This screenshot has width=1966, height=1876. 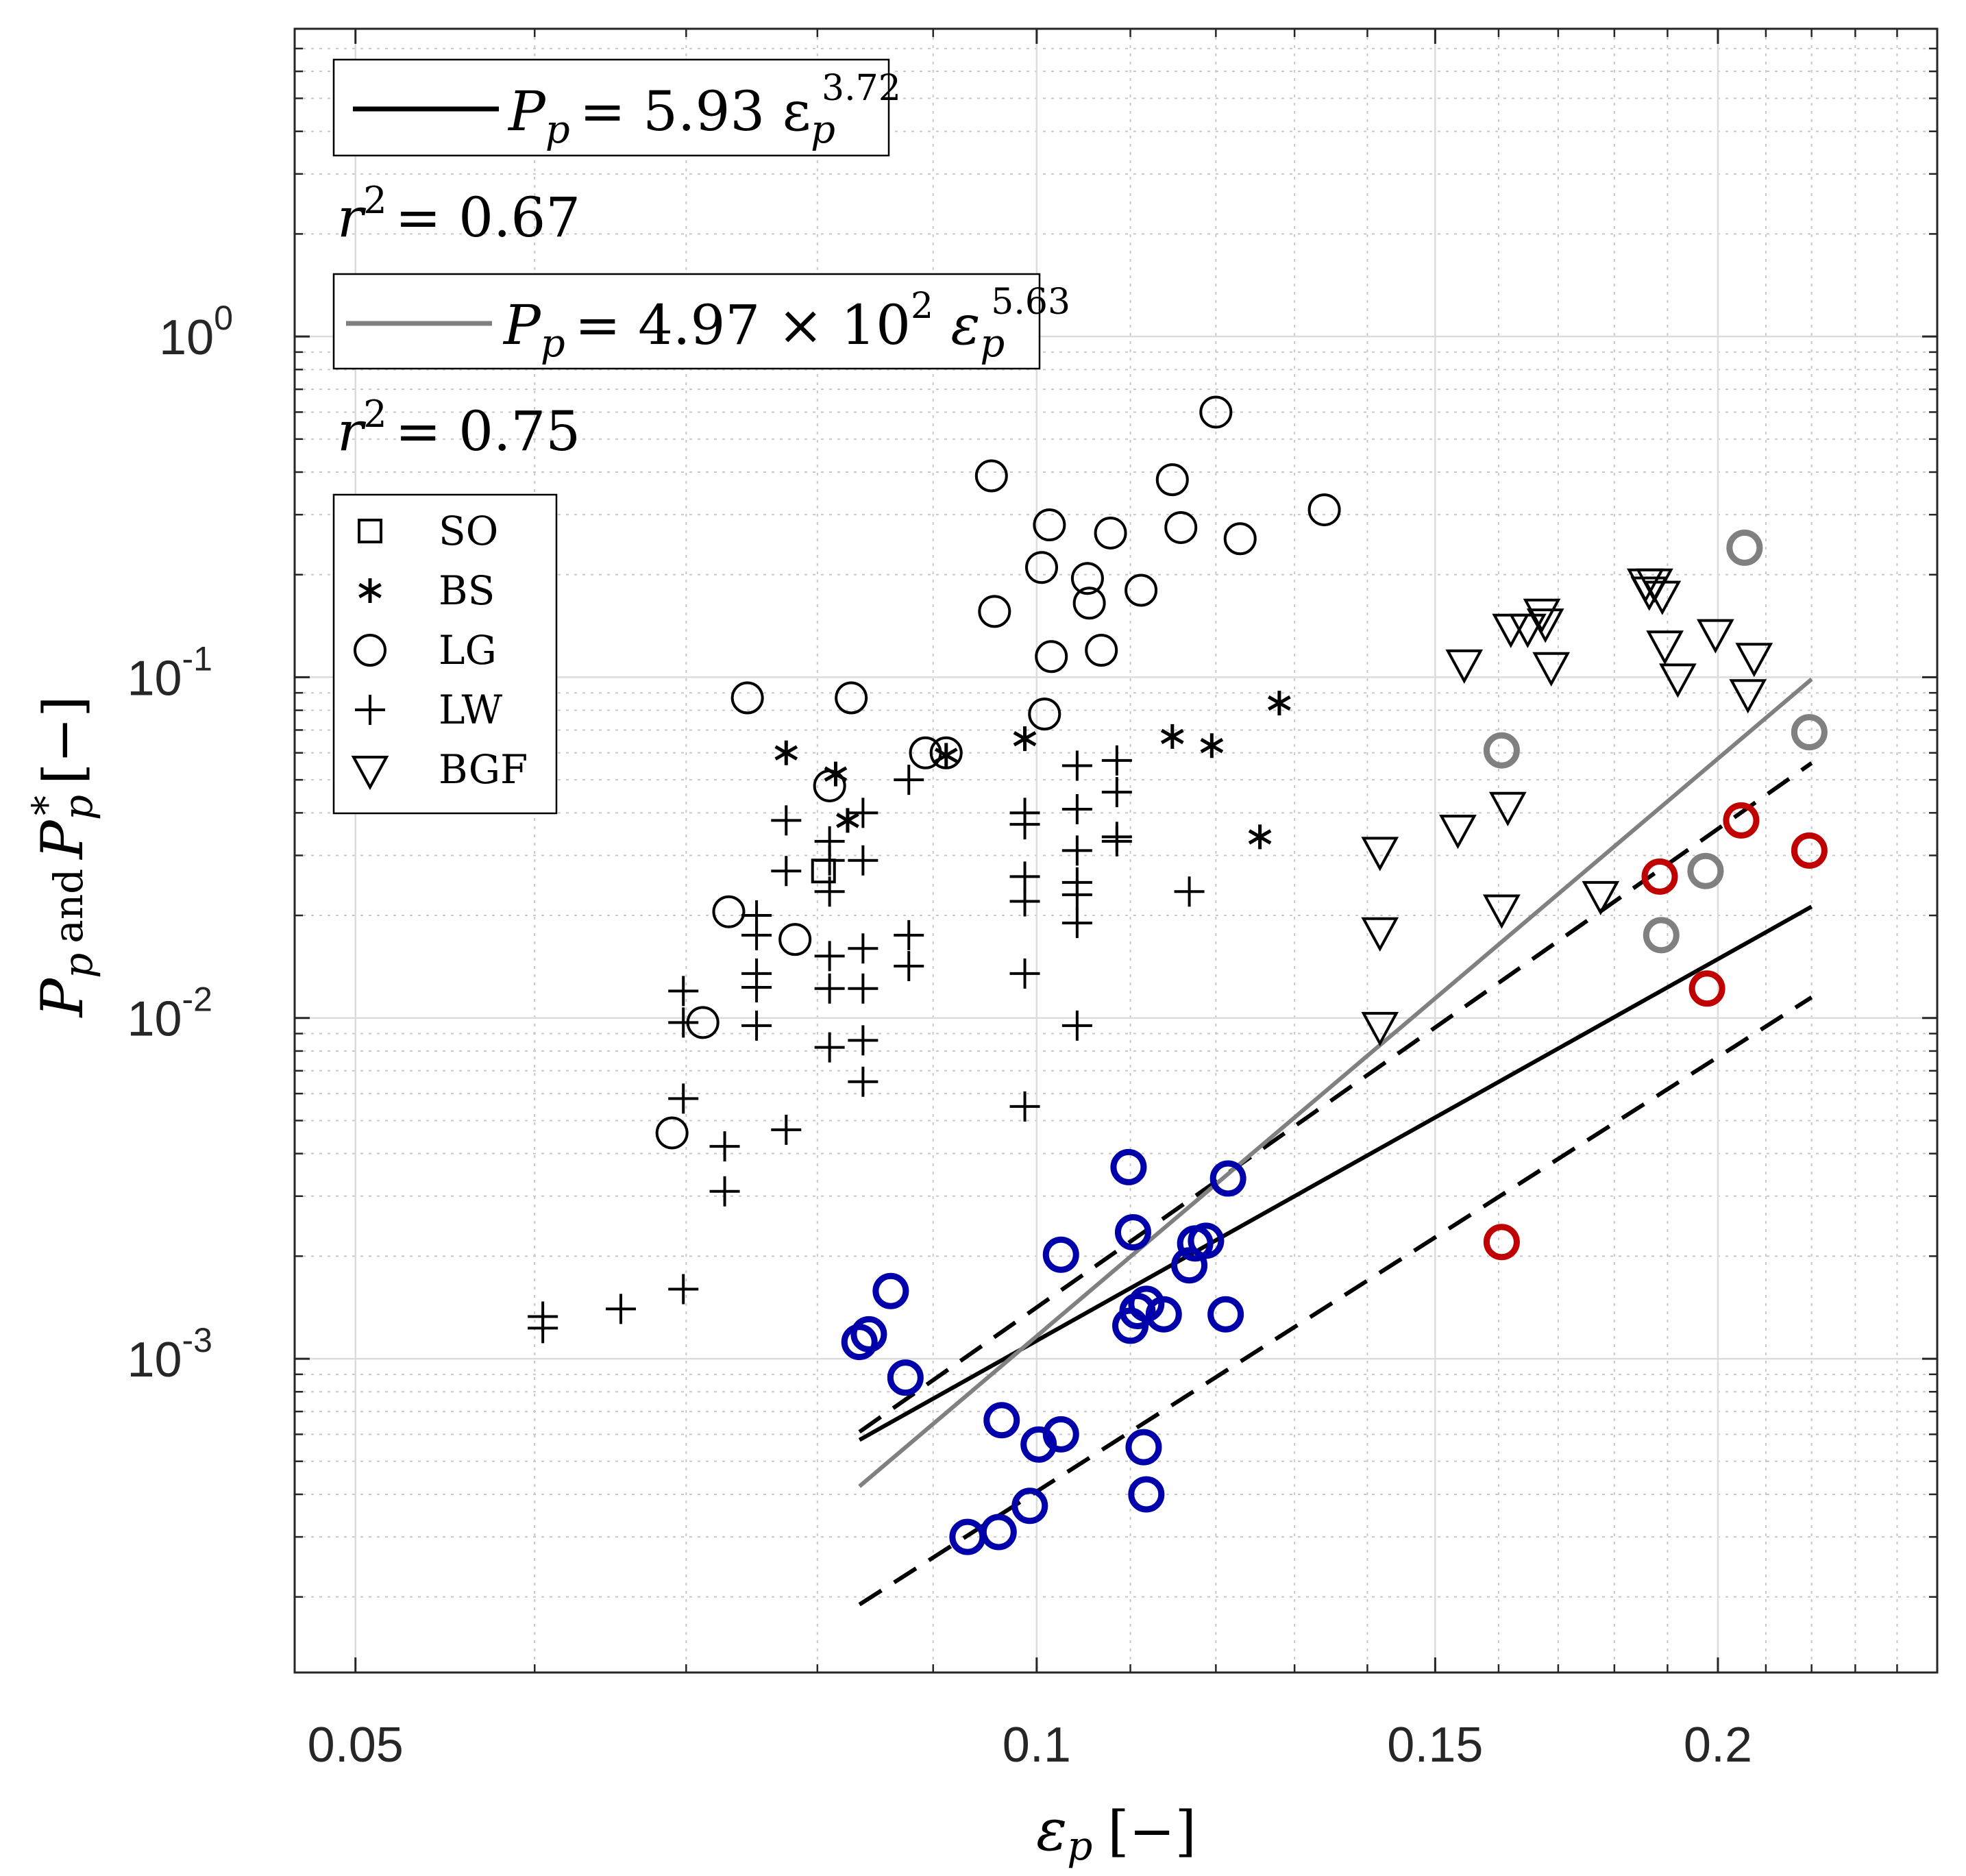 I want to click on marker-legend: SO BS LG LW BGF, so click(x=445, y=654).